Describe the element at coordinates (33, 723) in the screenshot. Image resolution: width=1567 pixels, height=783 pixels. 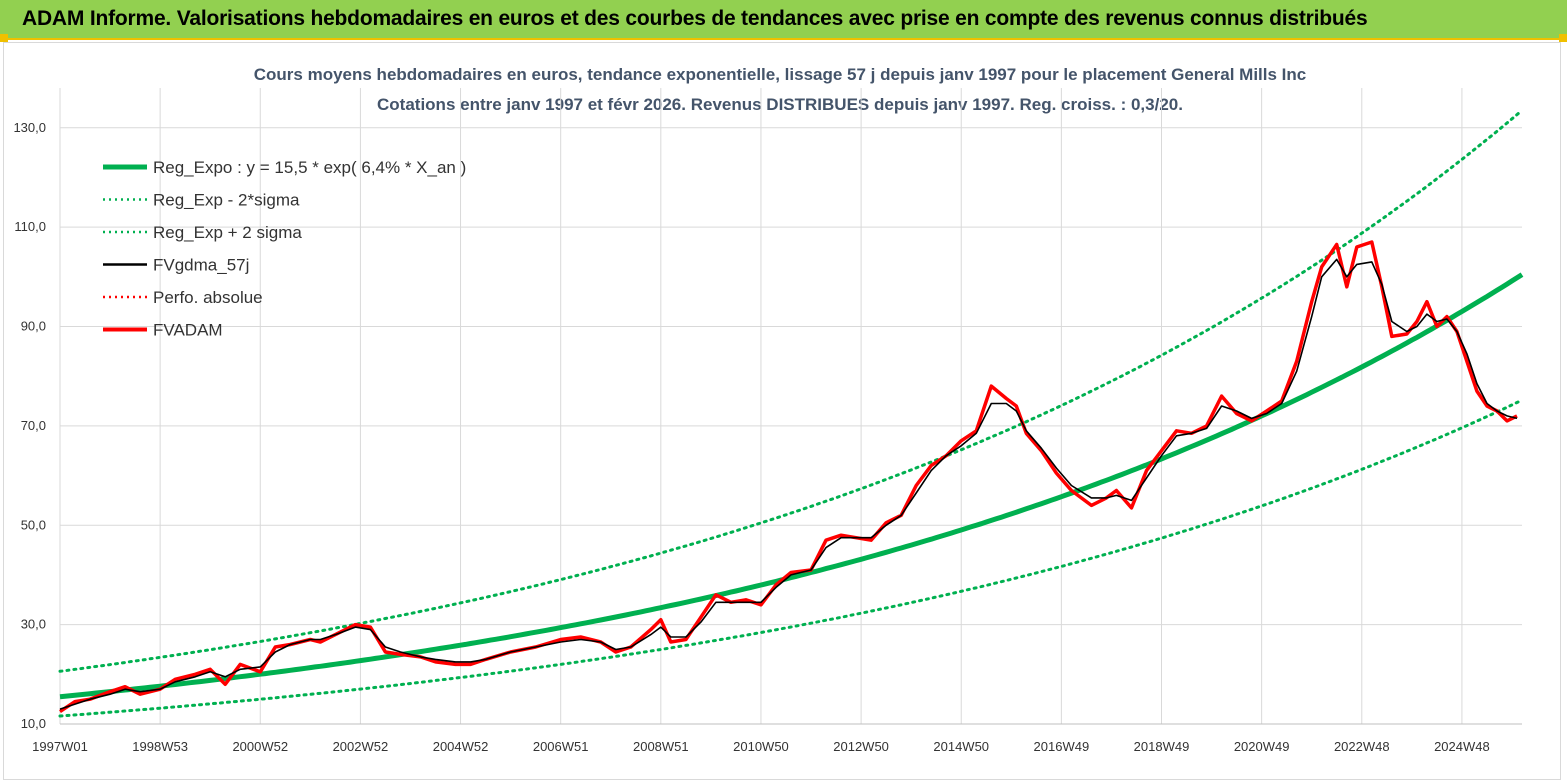
I see `y-tick-label: 10,0` at that location.